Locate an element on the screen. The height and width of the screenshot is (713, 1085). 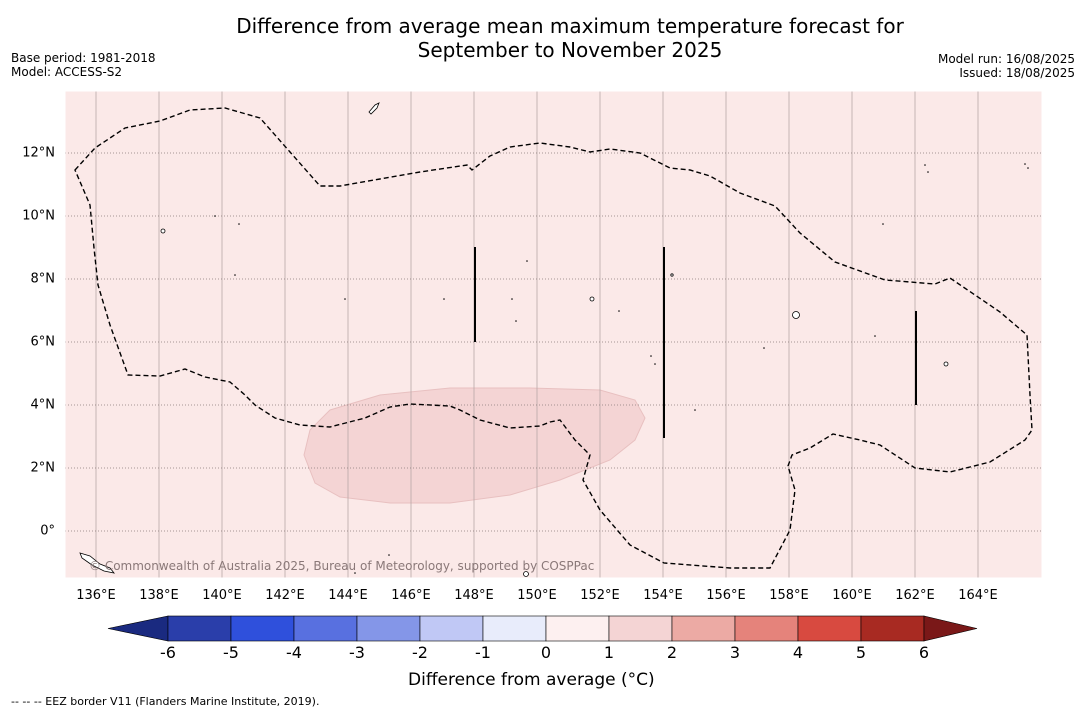
colorbar-tick-label: -6 is located at coordinates (168, 652).